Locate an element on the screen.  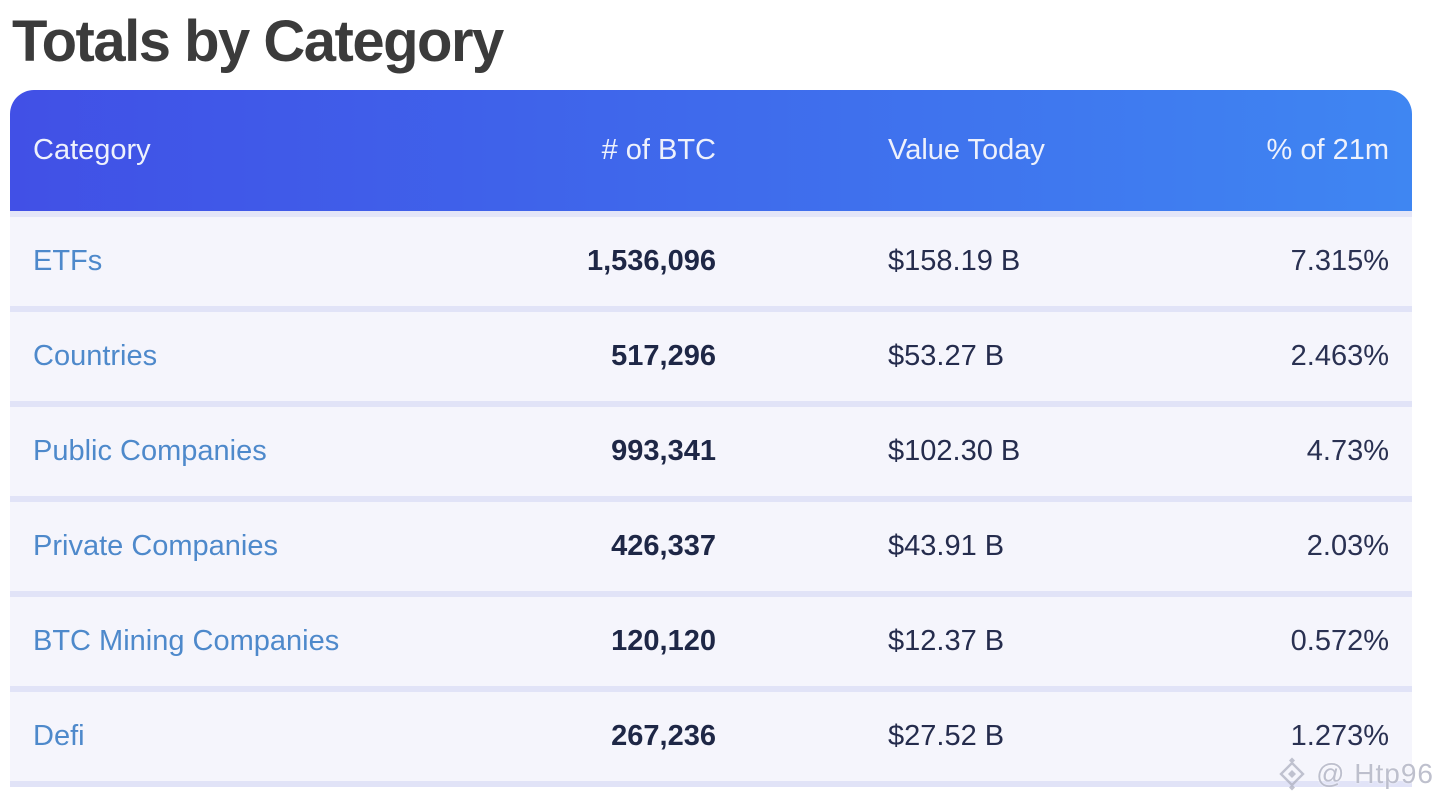
value-today: $43.91 B is located at coordinates (946, 546).